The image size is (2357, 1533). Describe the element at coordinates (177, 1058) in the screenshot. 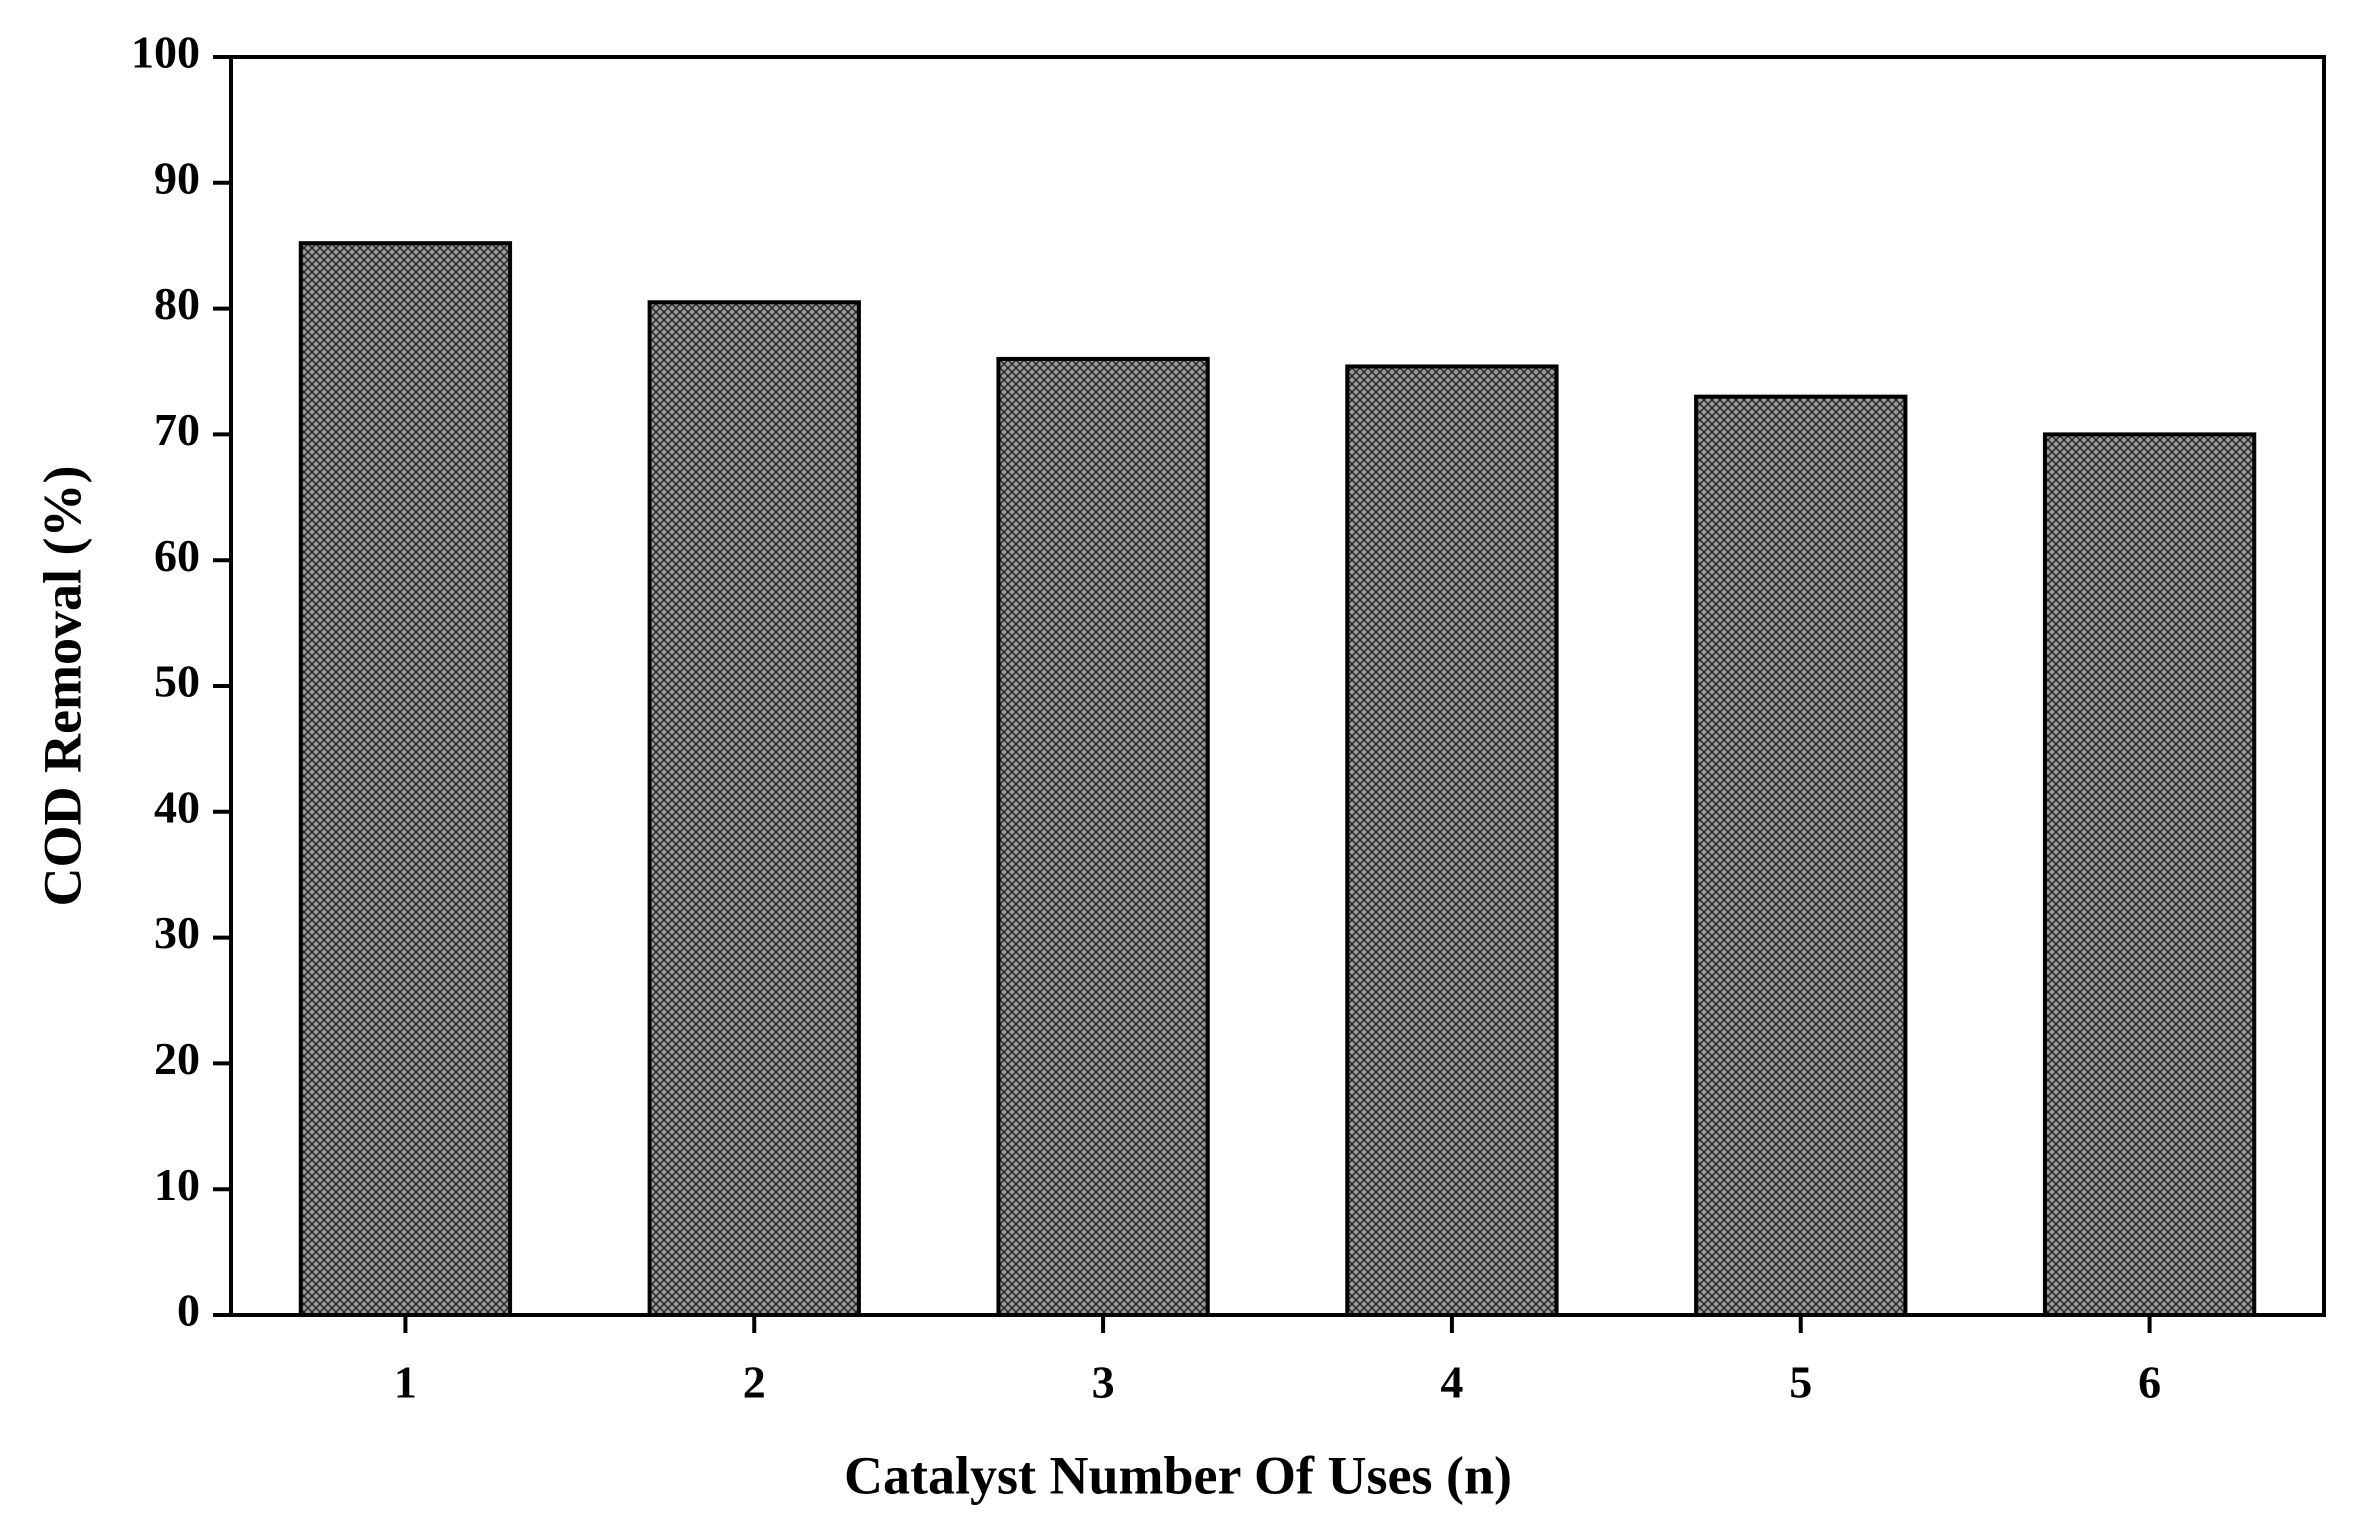

I see `y-tick-label: 20` at that location.